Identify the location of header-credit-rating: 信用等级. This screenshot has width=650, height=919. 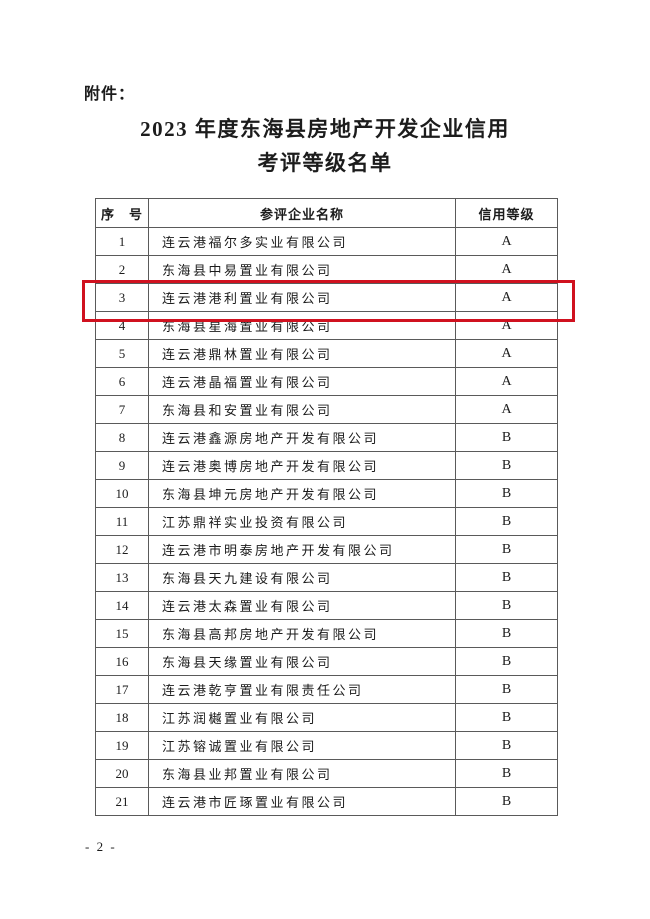
(506, 213).